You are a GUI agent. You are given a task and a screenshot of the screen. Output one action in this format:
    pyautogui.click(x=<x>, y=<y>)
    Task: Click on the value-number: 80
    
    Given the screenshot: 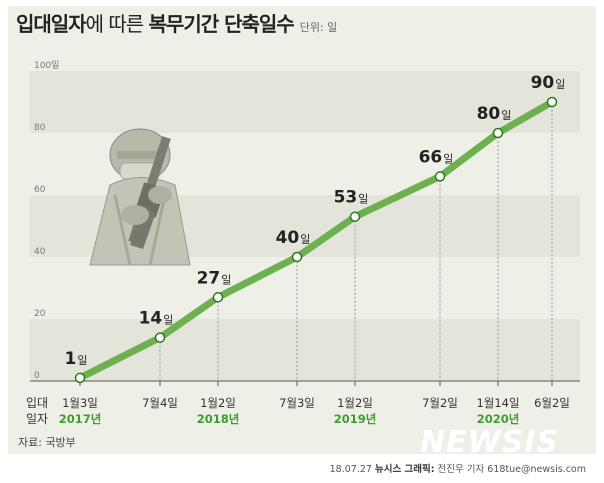 What is the action you would take?
    pyautogui.click(x=489, y=114)
    